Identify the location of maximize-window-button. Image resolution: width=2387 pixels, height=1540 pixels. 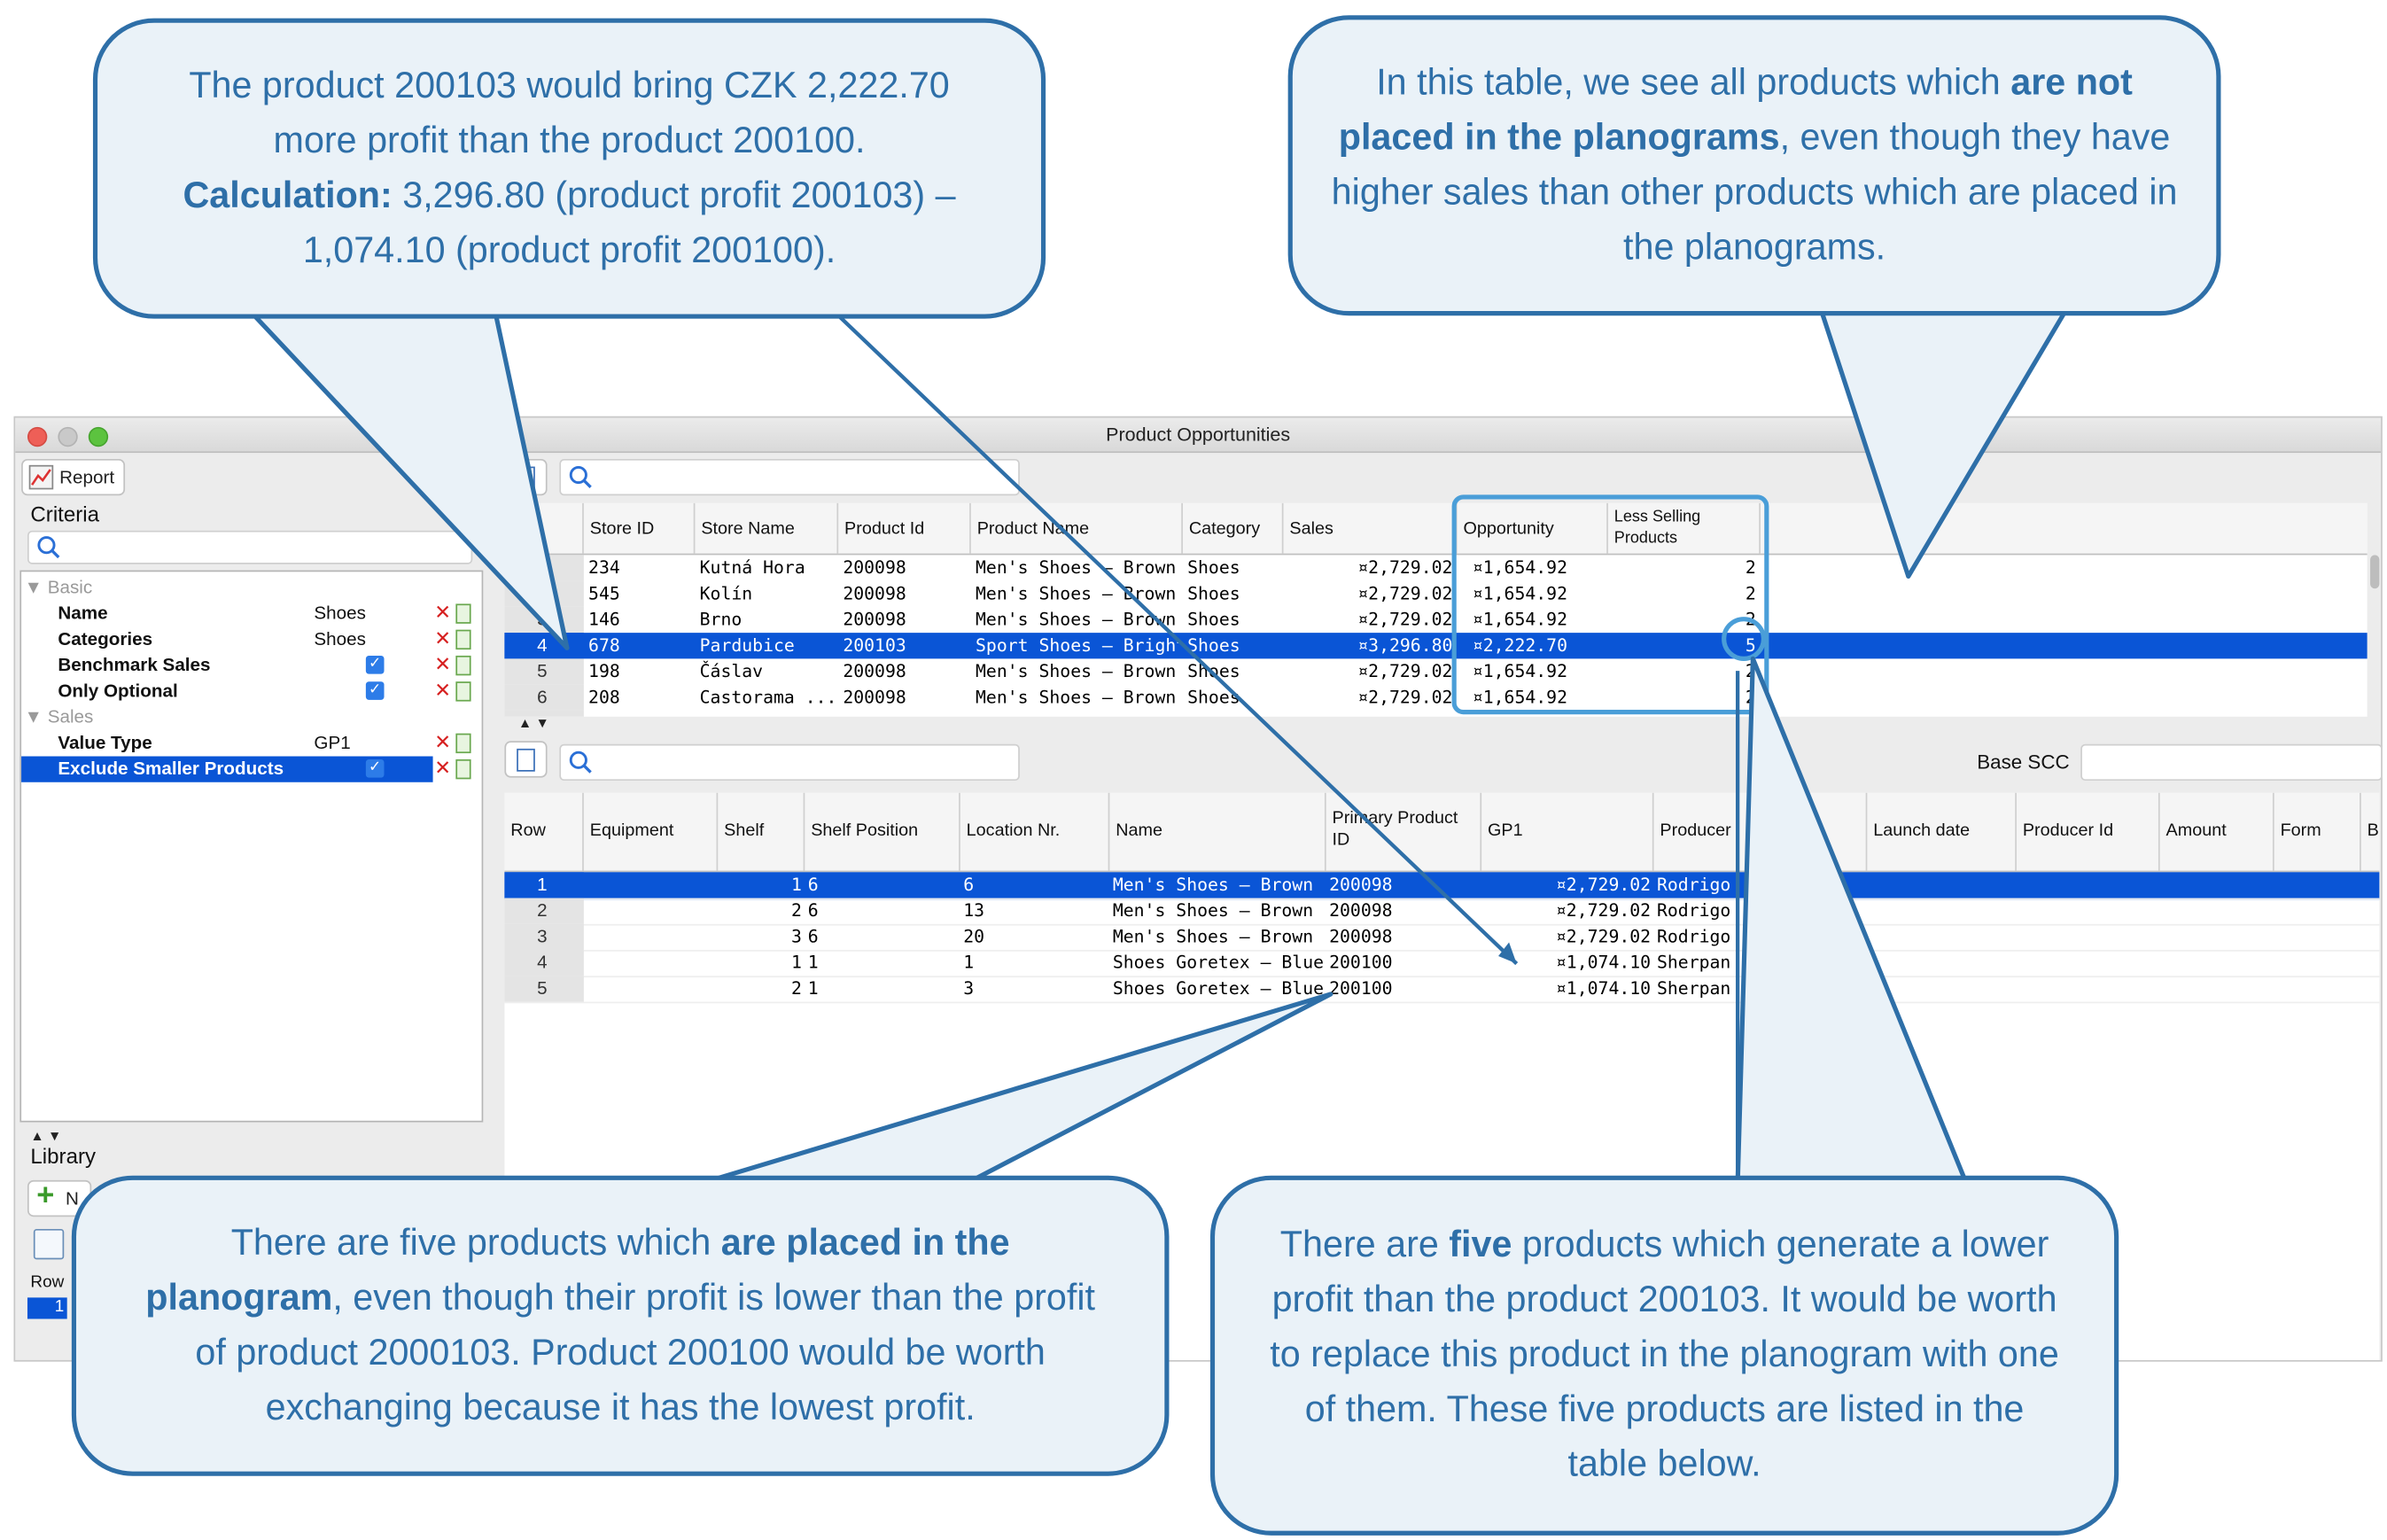
(98, 436).